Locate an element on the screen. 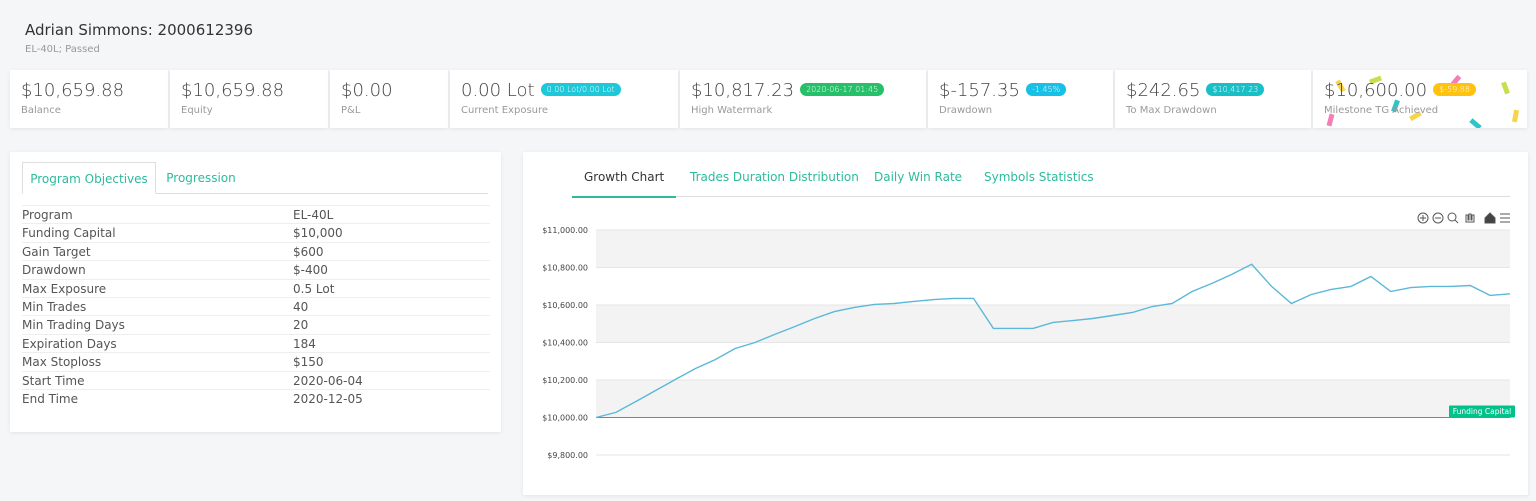 This screenshot has width=1536, height=501. tab: Symbols Statistics is located at coordinates (1039, 177).